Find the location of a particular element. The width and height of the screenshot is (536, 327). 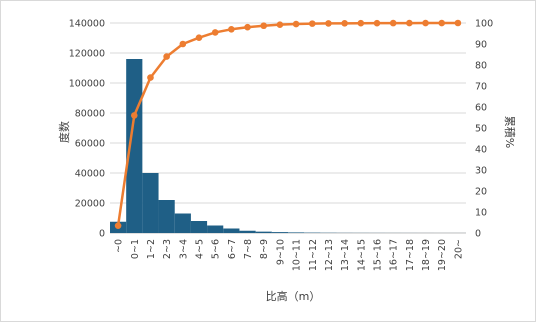

x-tick-label: 17~18 is located at coordinates (410, 255).